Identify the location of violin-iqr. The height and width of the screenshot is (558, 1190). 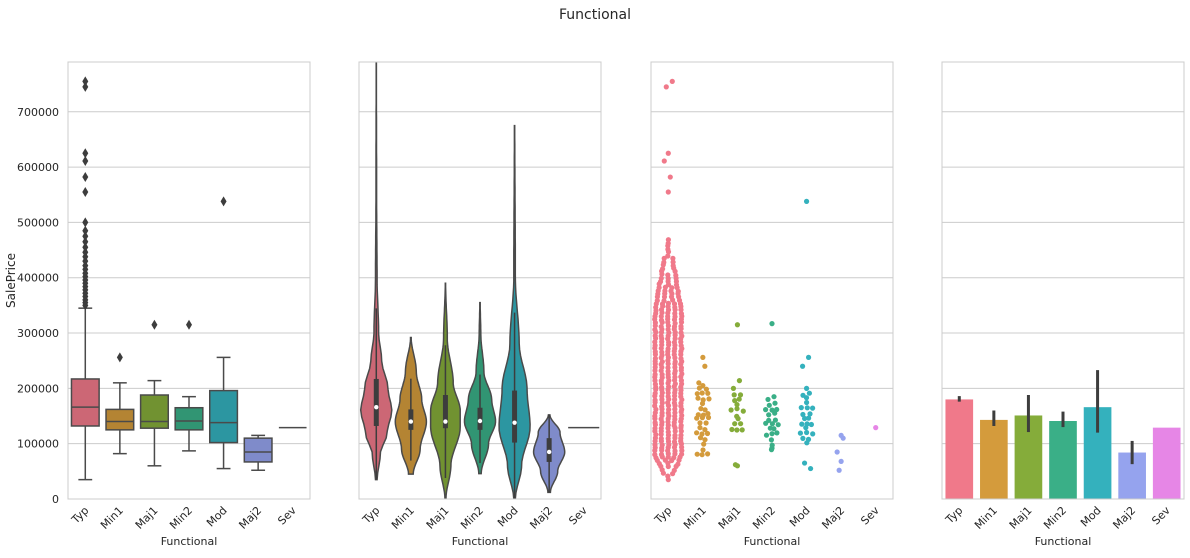
(445, 412).